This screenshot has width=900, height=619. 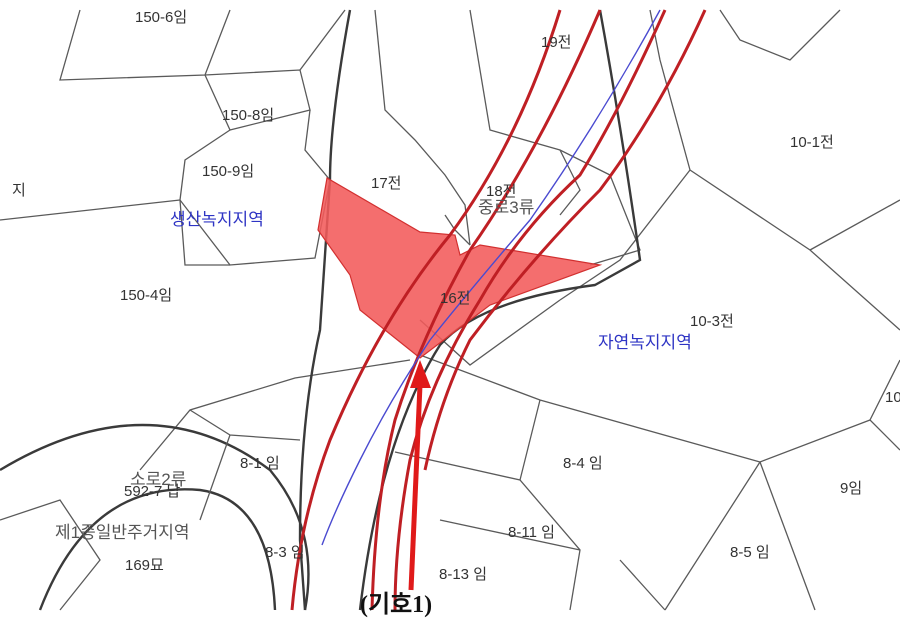 I want to click on parcel-label-8-13: 8-13 임, so click(x=463, y=574).